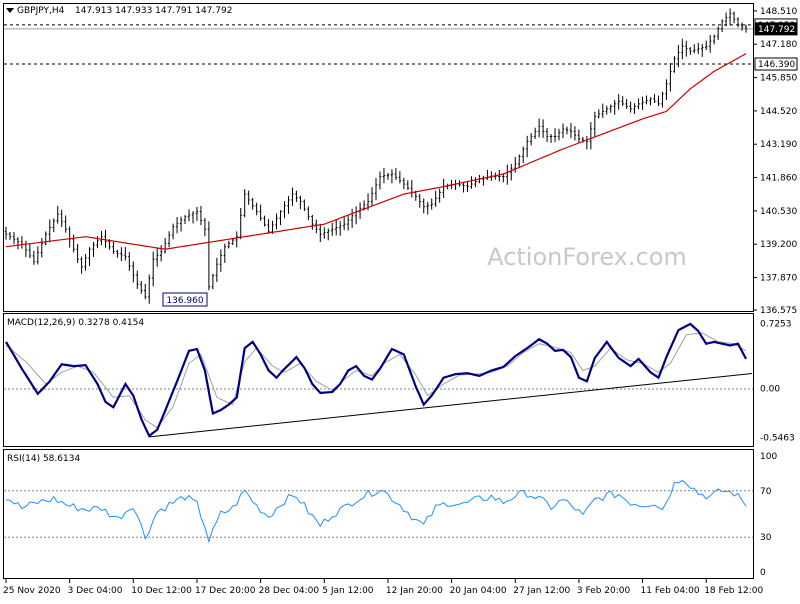 This screenshot has width=800, height=604. I want to click on rsi-line, so click(376, 511).